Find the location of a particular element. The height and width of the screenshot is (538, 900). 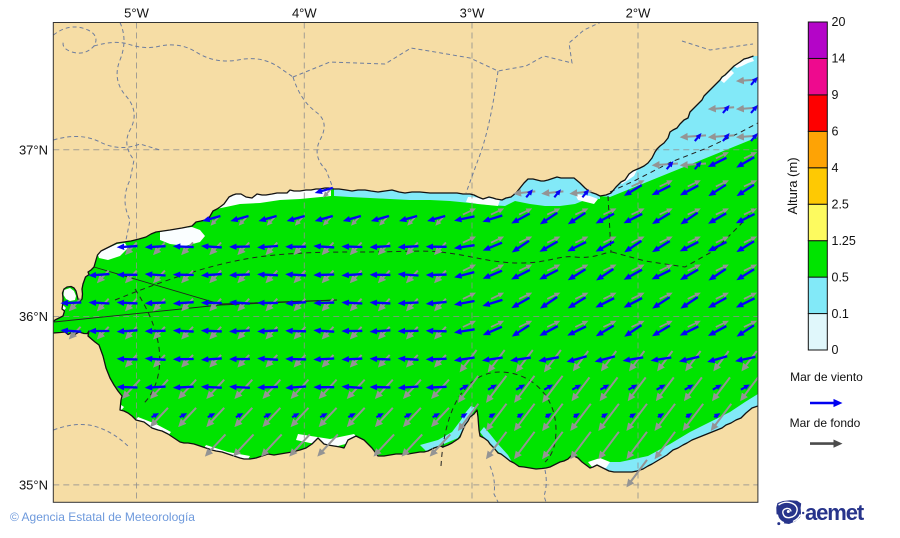

svg-text: 0 is located at coordinates (835, 350).